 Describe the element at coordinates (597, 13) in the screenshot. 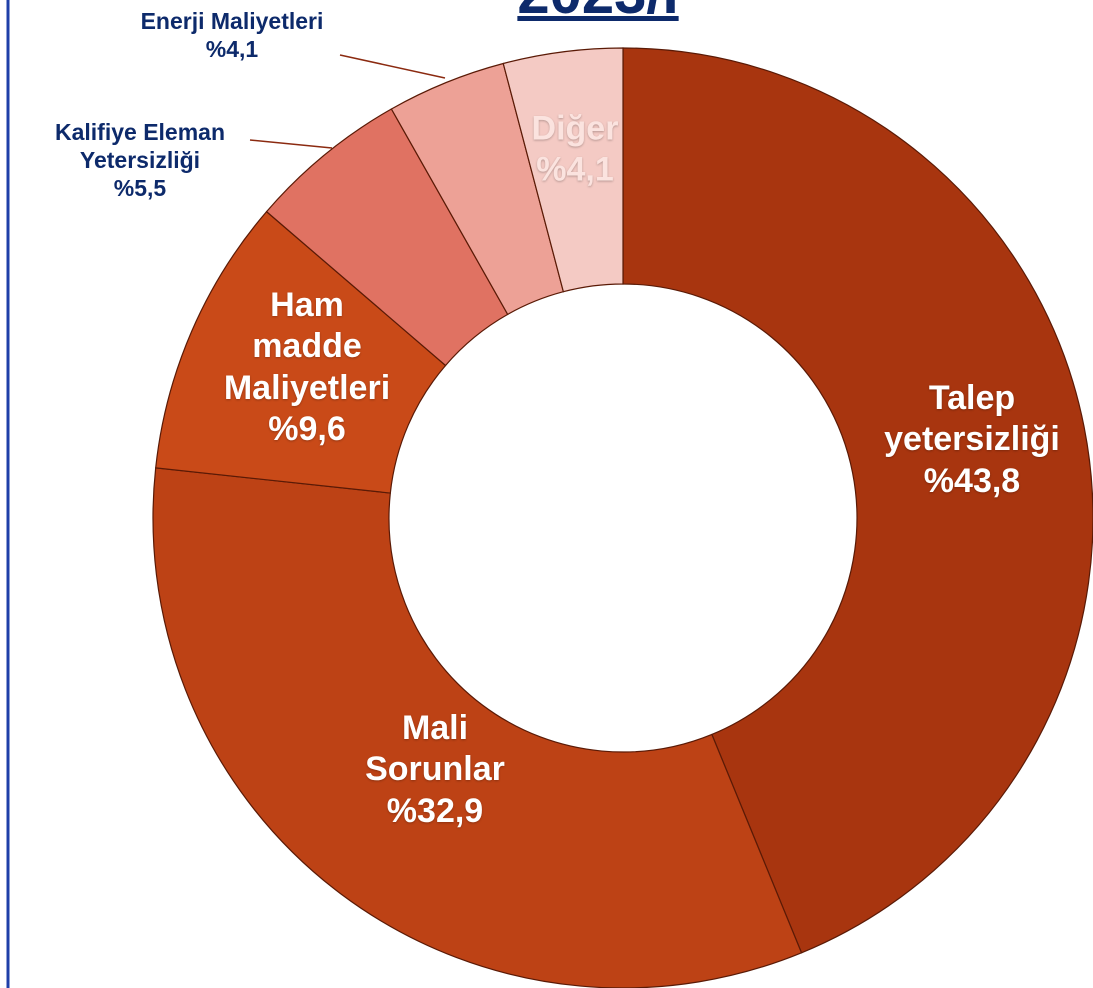

I see `chart-title: 2023/I` at that location.